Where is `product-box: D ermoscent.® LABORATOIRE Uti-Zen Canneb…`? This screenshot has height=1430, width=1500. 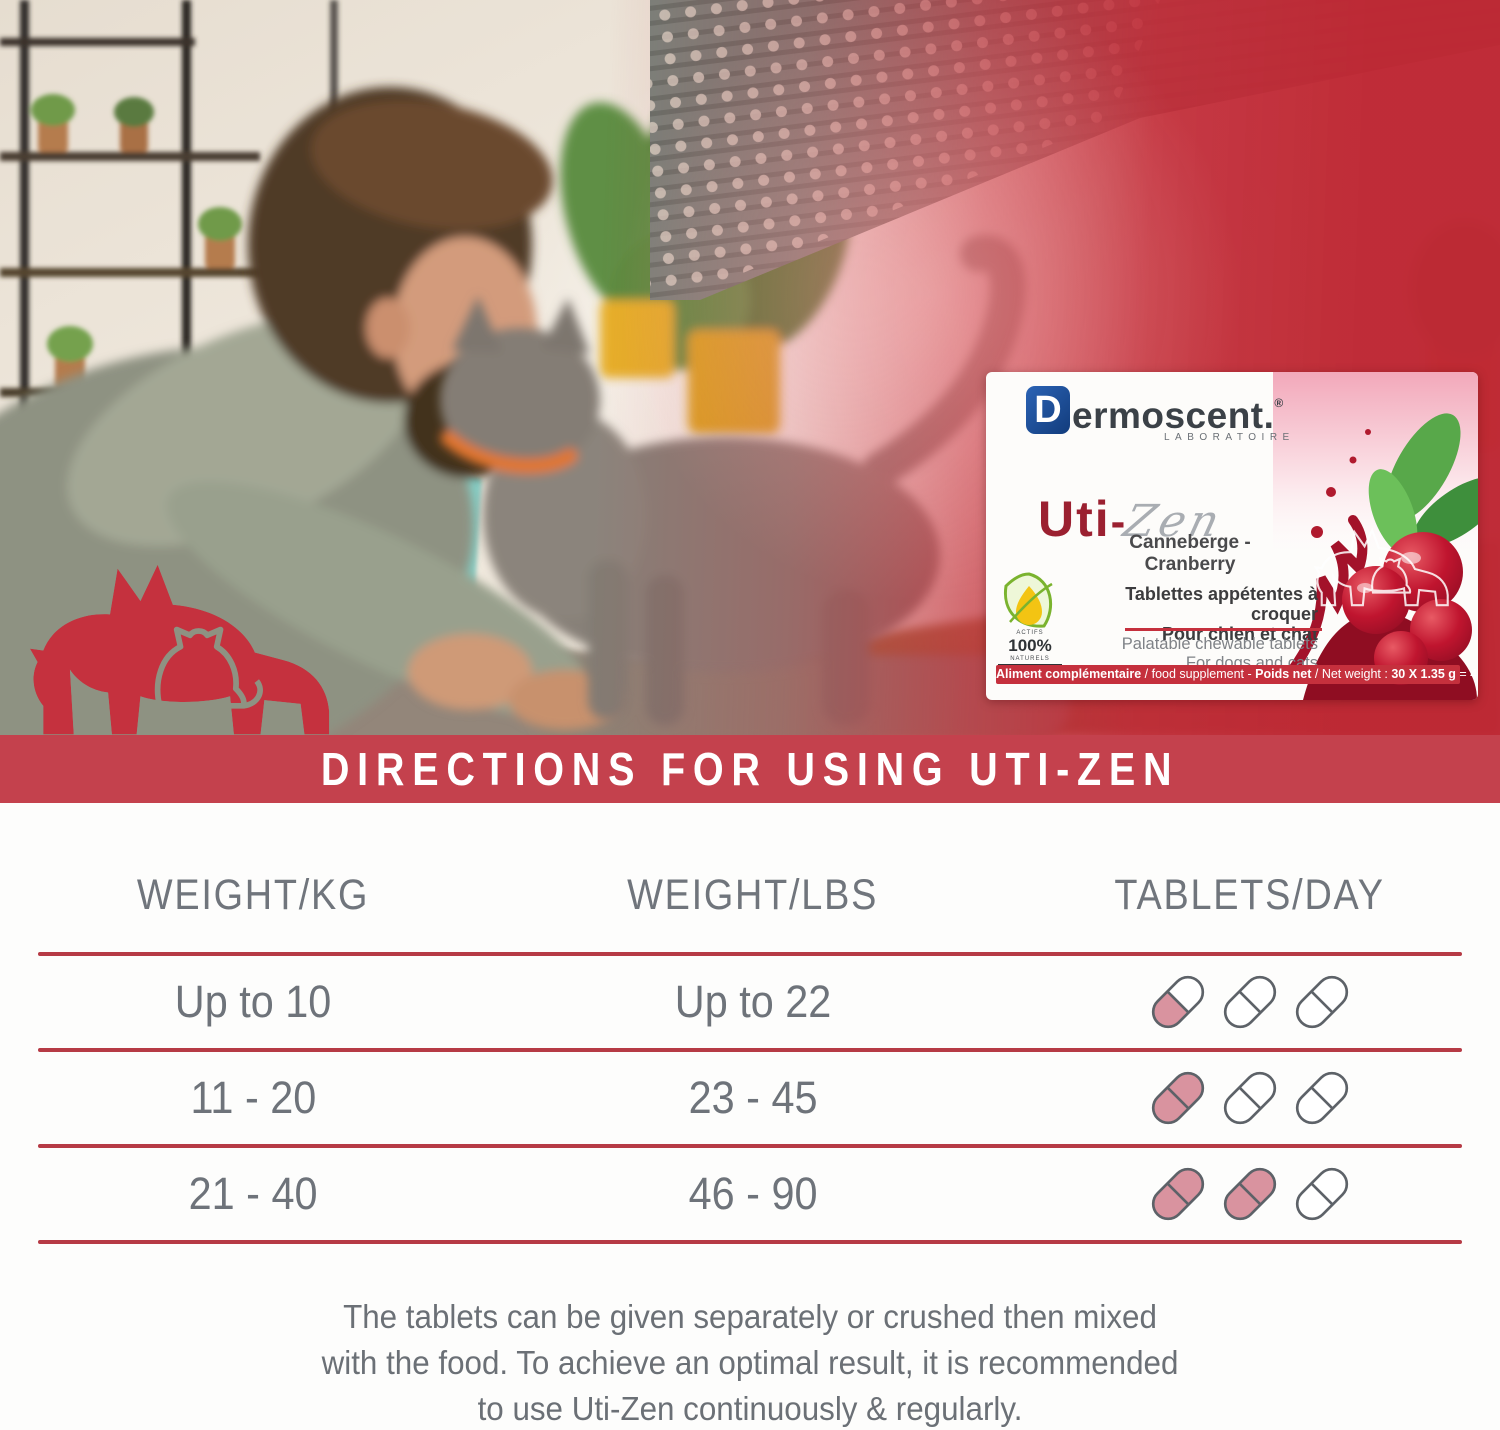
product-box: D ermoscent.® LABORATOIRE Uti-Zen Canneb… is located at coordinates (1232, 536).